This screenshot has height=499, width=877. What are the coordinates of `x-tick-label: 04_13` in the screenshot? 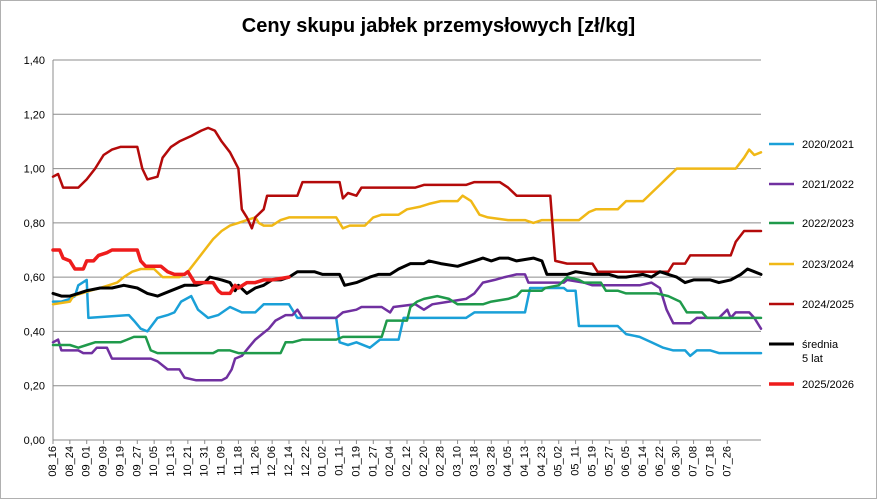 It's located at (525, 461).